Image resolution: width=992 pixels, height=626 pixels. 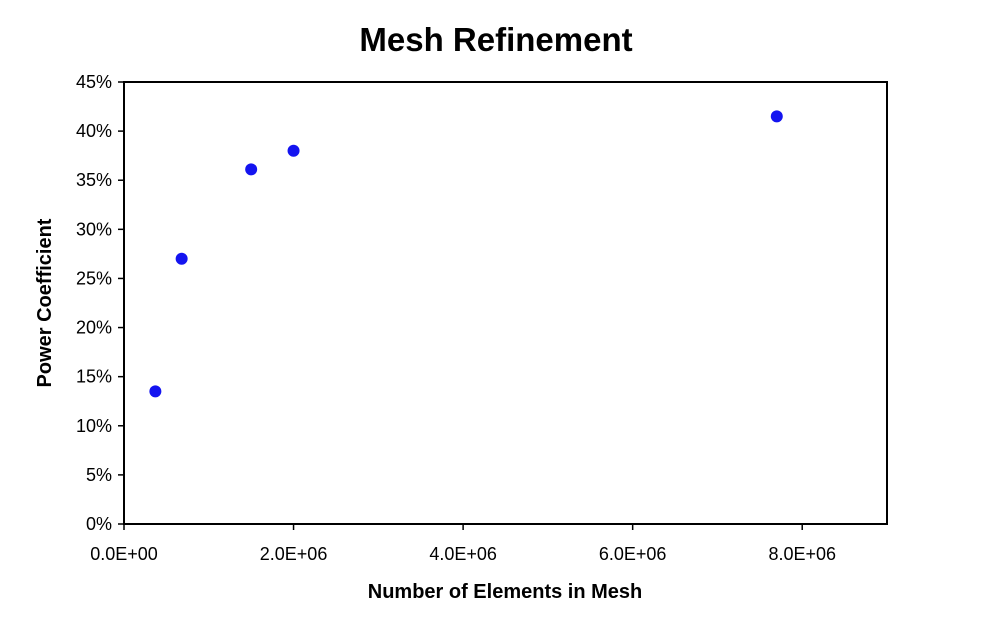 What do you see at coordinates (505, 592) in the screenshot?
I see `x-axis-title: Number of Elements in Mesh` at bounding box center [505, 592].